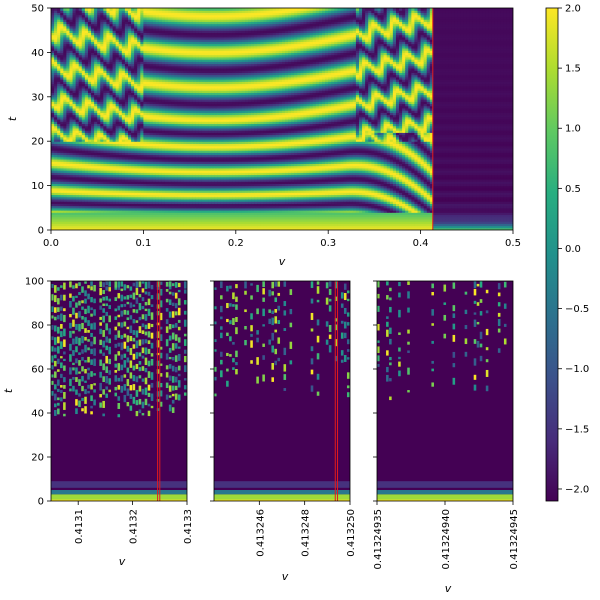  What do you see at coordinates (282, 239) in the screenshot?
I see `top-x-axis: 0.0 0.1 0.2 0.3 0.4 0.5` at bounding box center [282, 239].